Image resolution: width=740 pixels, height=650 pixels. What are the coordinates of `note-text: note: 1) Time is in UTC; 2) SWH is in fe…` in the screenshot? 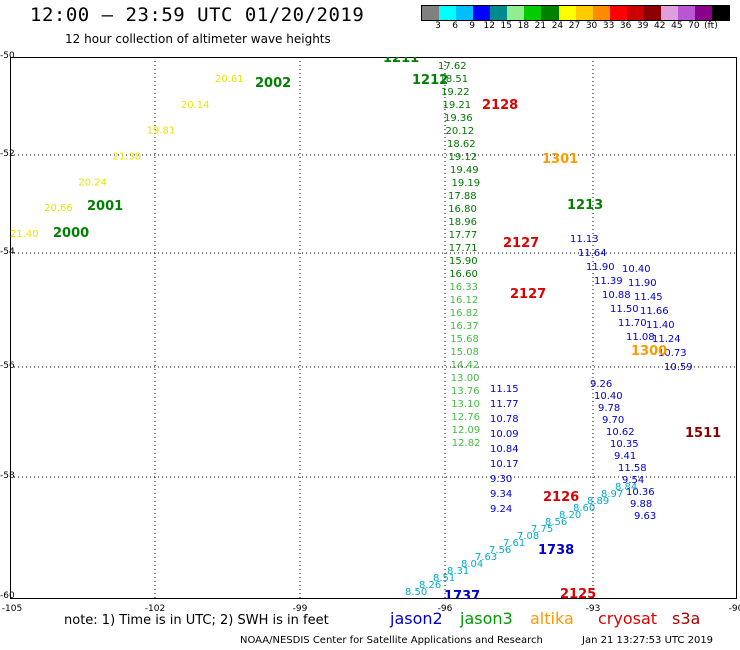 It's located at (196, 620).